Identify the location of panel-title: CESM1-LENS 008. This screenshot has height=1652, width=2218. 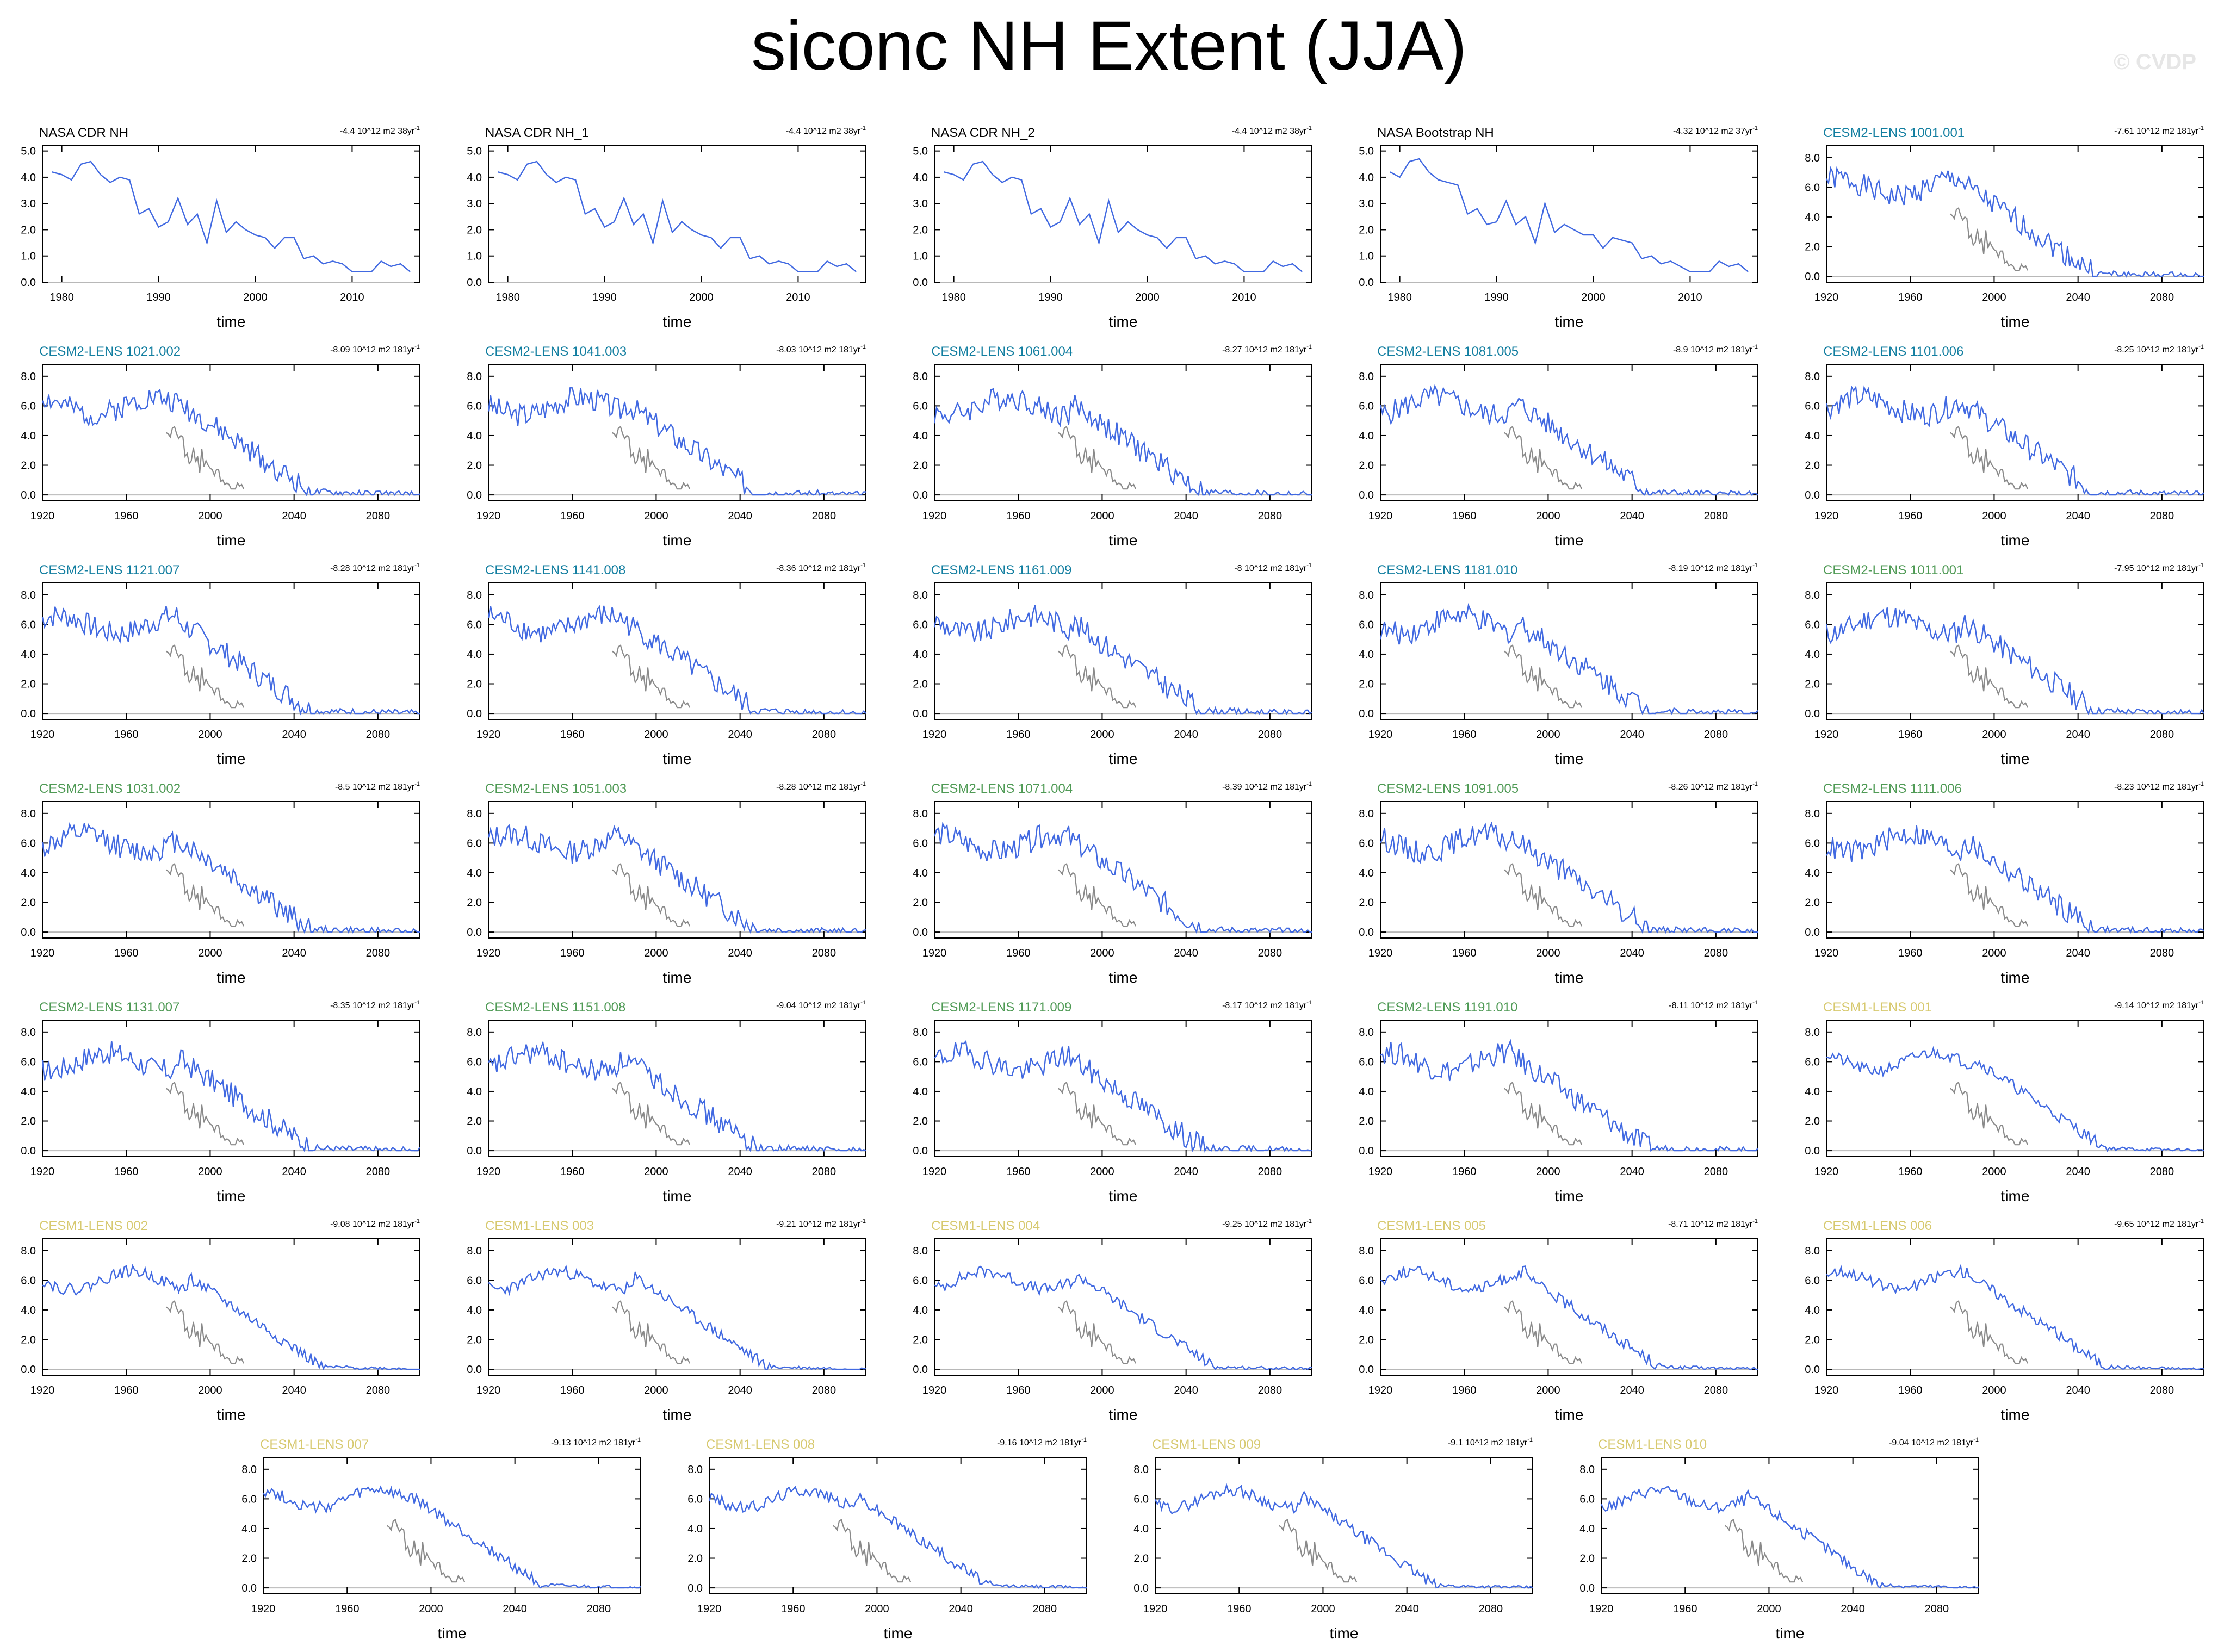
(760, 1444).